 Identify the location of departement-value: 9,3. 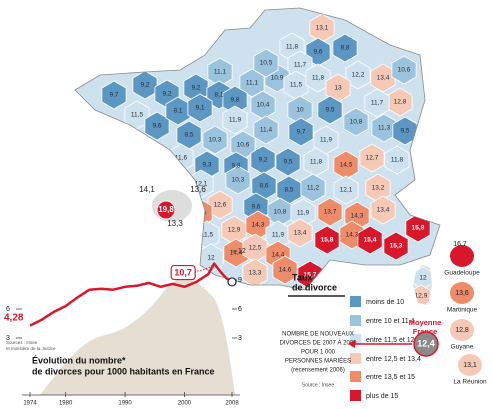
(206, 165).